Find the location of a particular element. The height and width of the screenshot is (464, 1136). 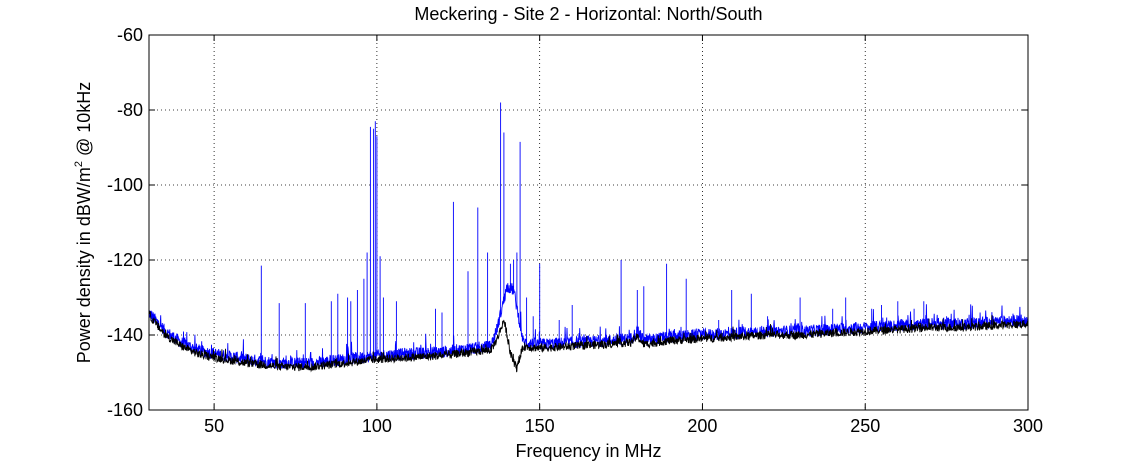

y-tick-label: -100 is located at coordinates (125, 185).